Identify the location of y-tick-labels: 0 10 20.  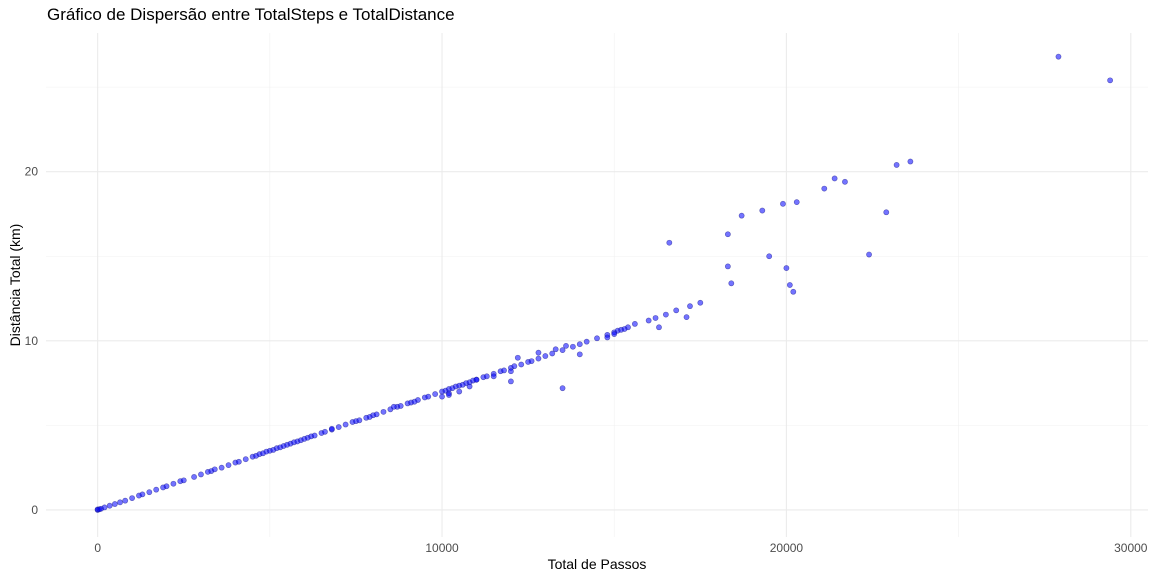
(32, 341).